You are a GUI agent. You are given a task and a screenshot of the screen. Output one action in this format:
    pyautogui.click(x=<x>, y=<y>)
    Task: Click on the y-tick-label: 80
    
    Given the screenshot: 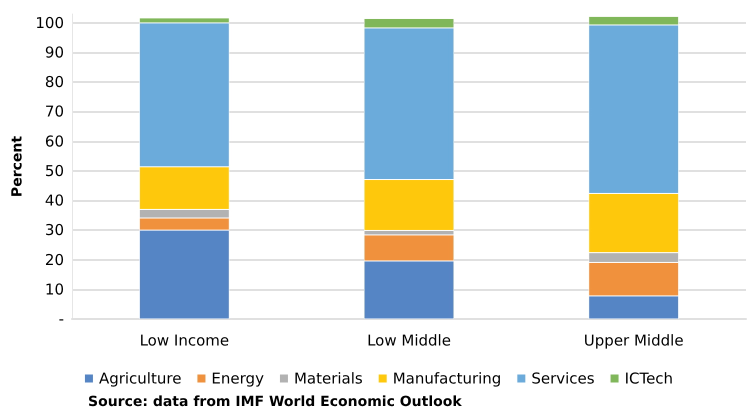 What is the action you would take?
    pyautogui.click(x=54, y=82)
    